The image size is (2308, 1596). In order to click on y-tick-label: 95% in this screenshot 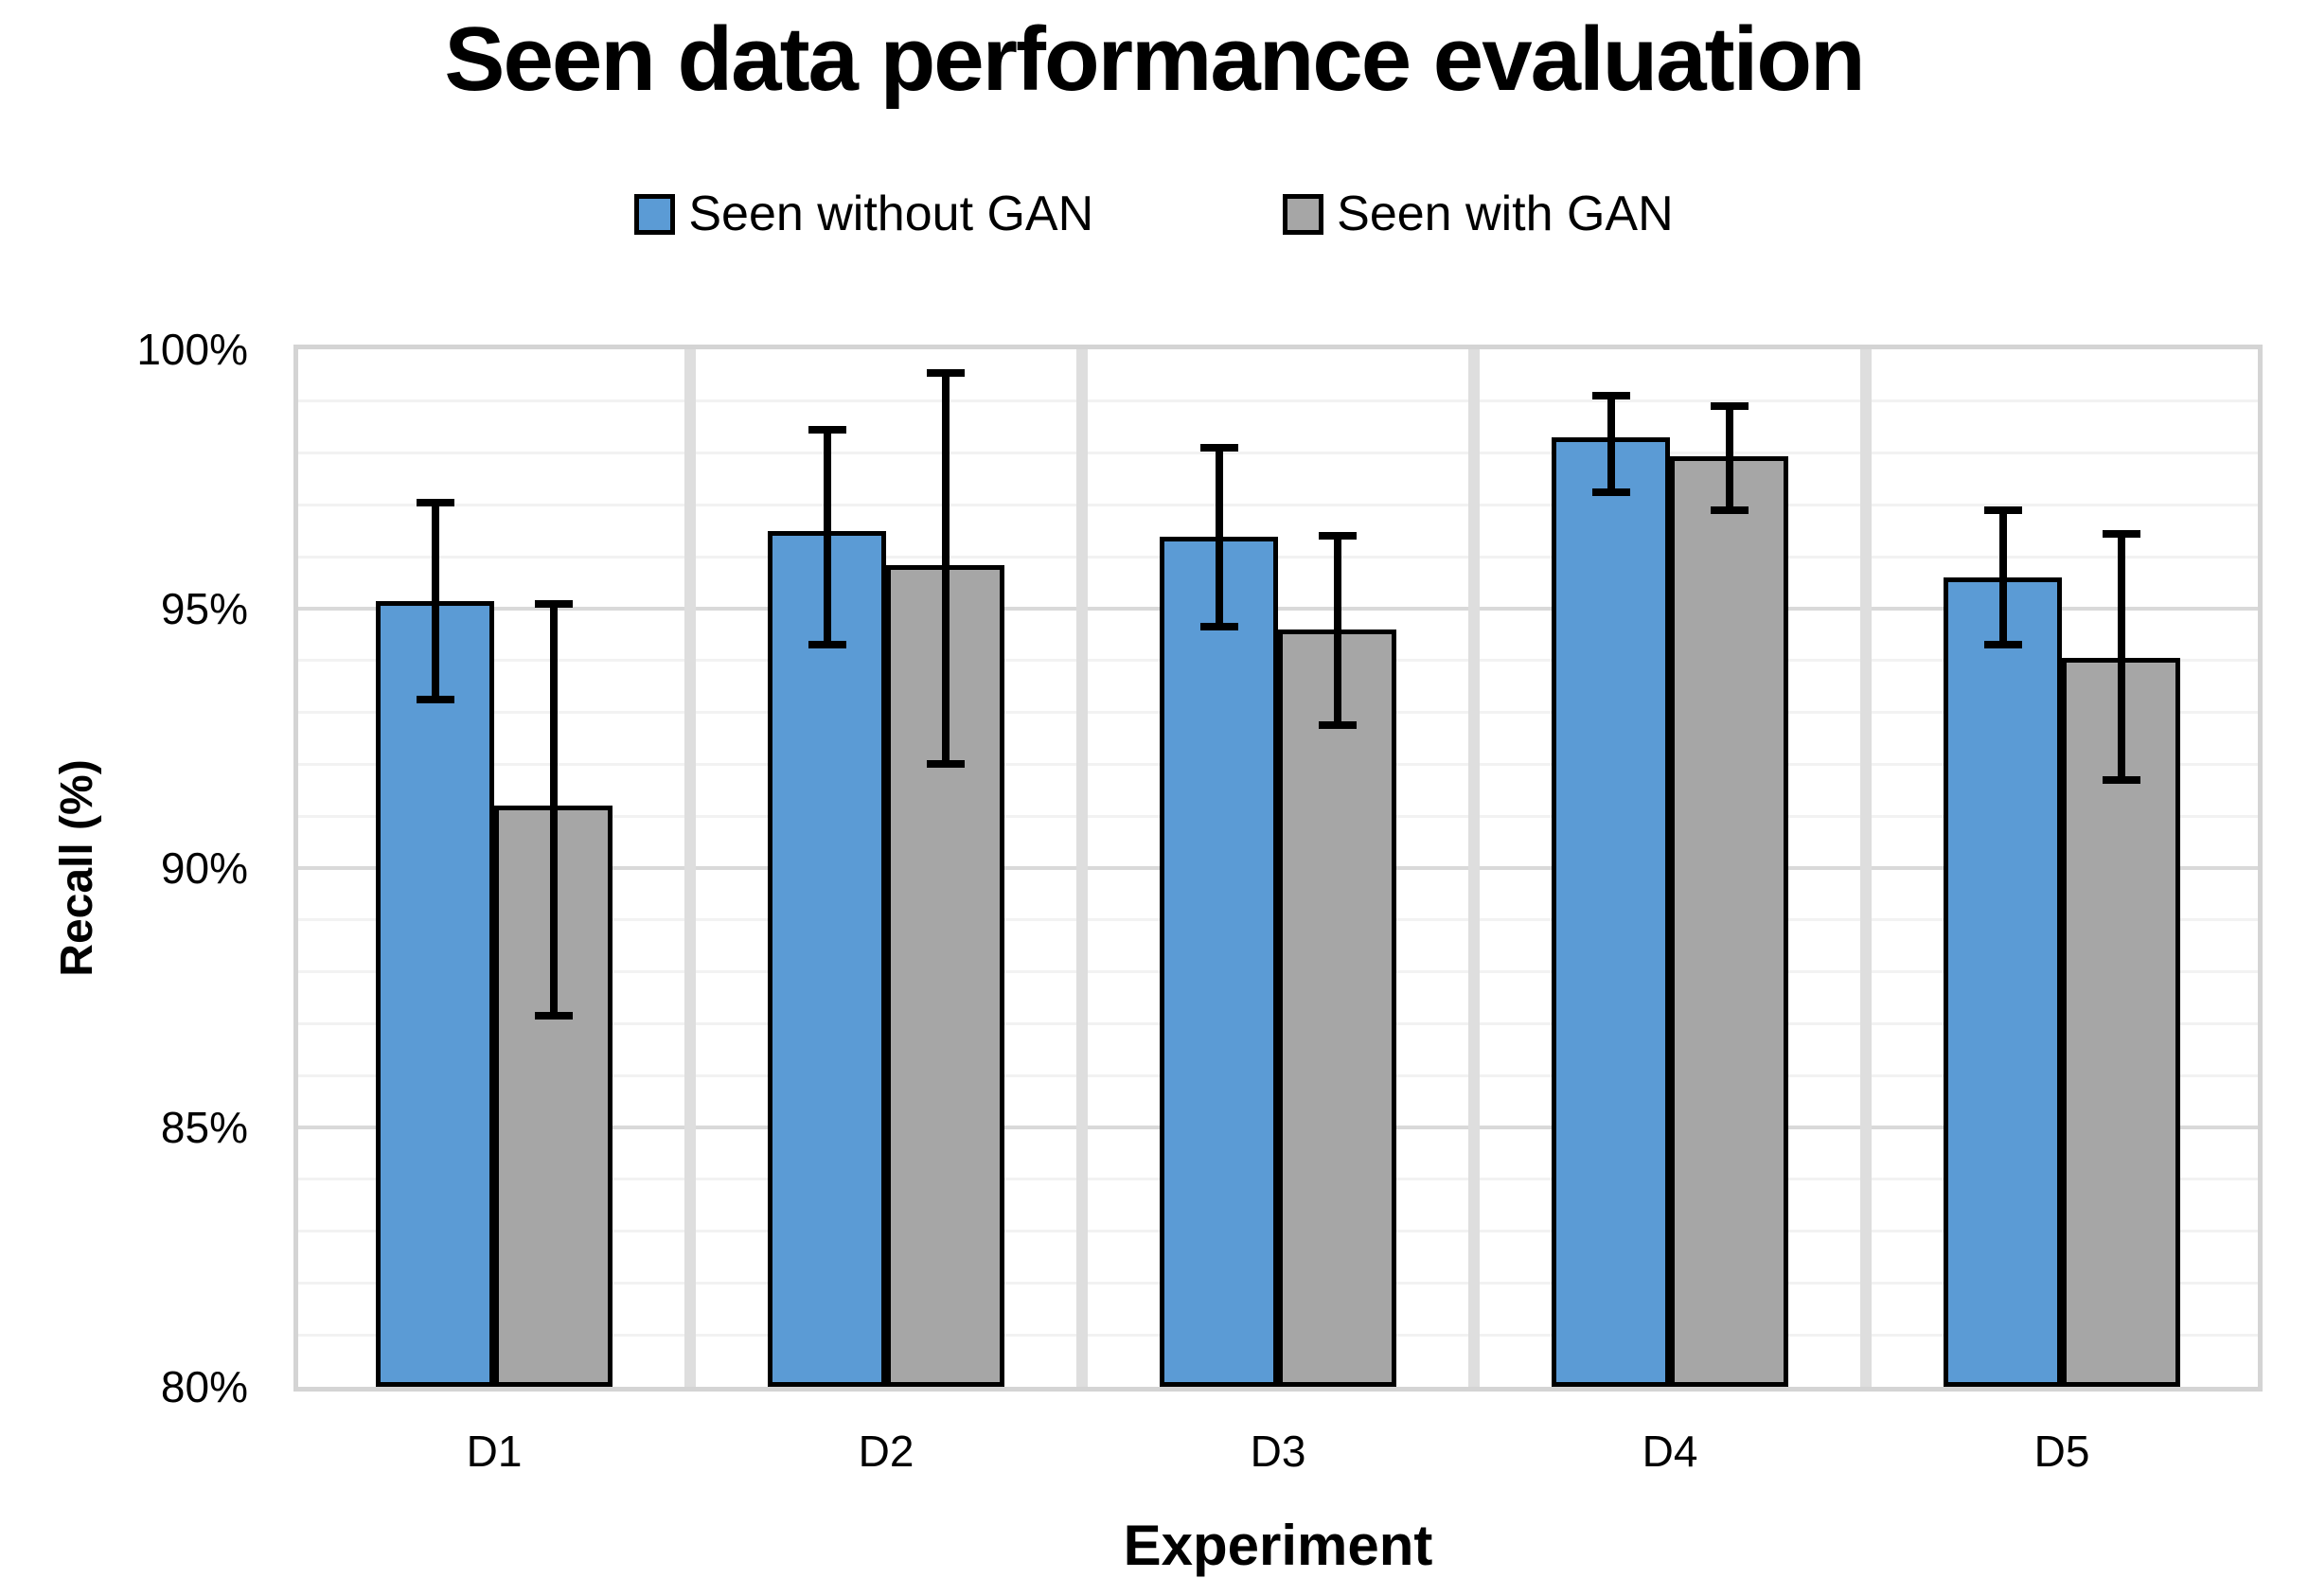, I will do `click(204, 608)`.